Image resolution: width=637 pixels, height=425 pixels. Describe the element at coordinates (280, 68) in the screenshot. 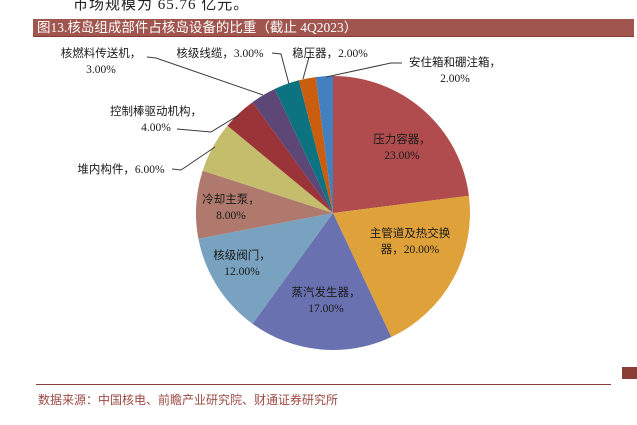

I see `leader-line-nuclear-grade-cables` at that location.